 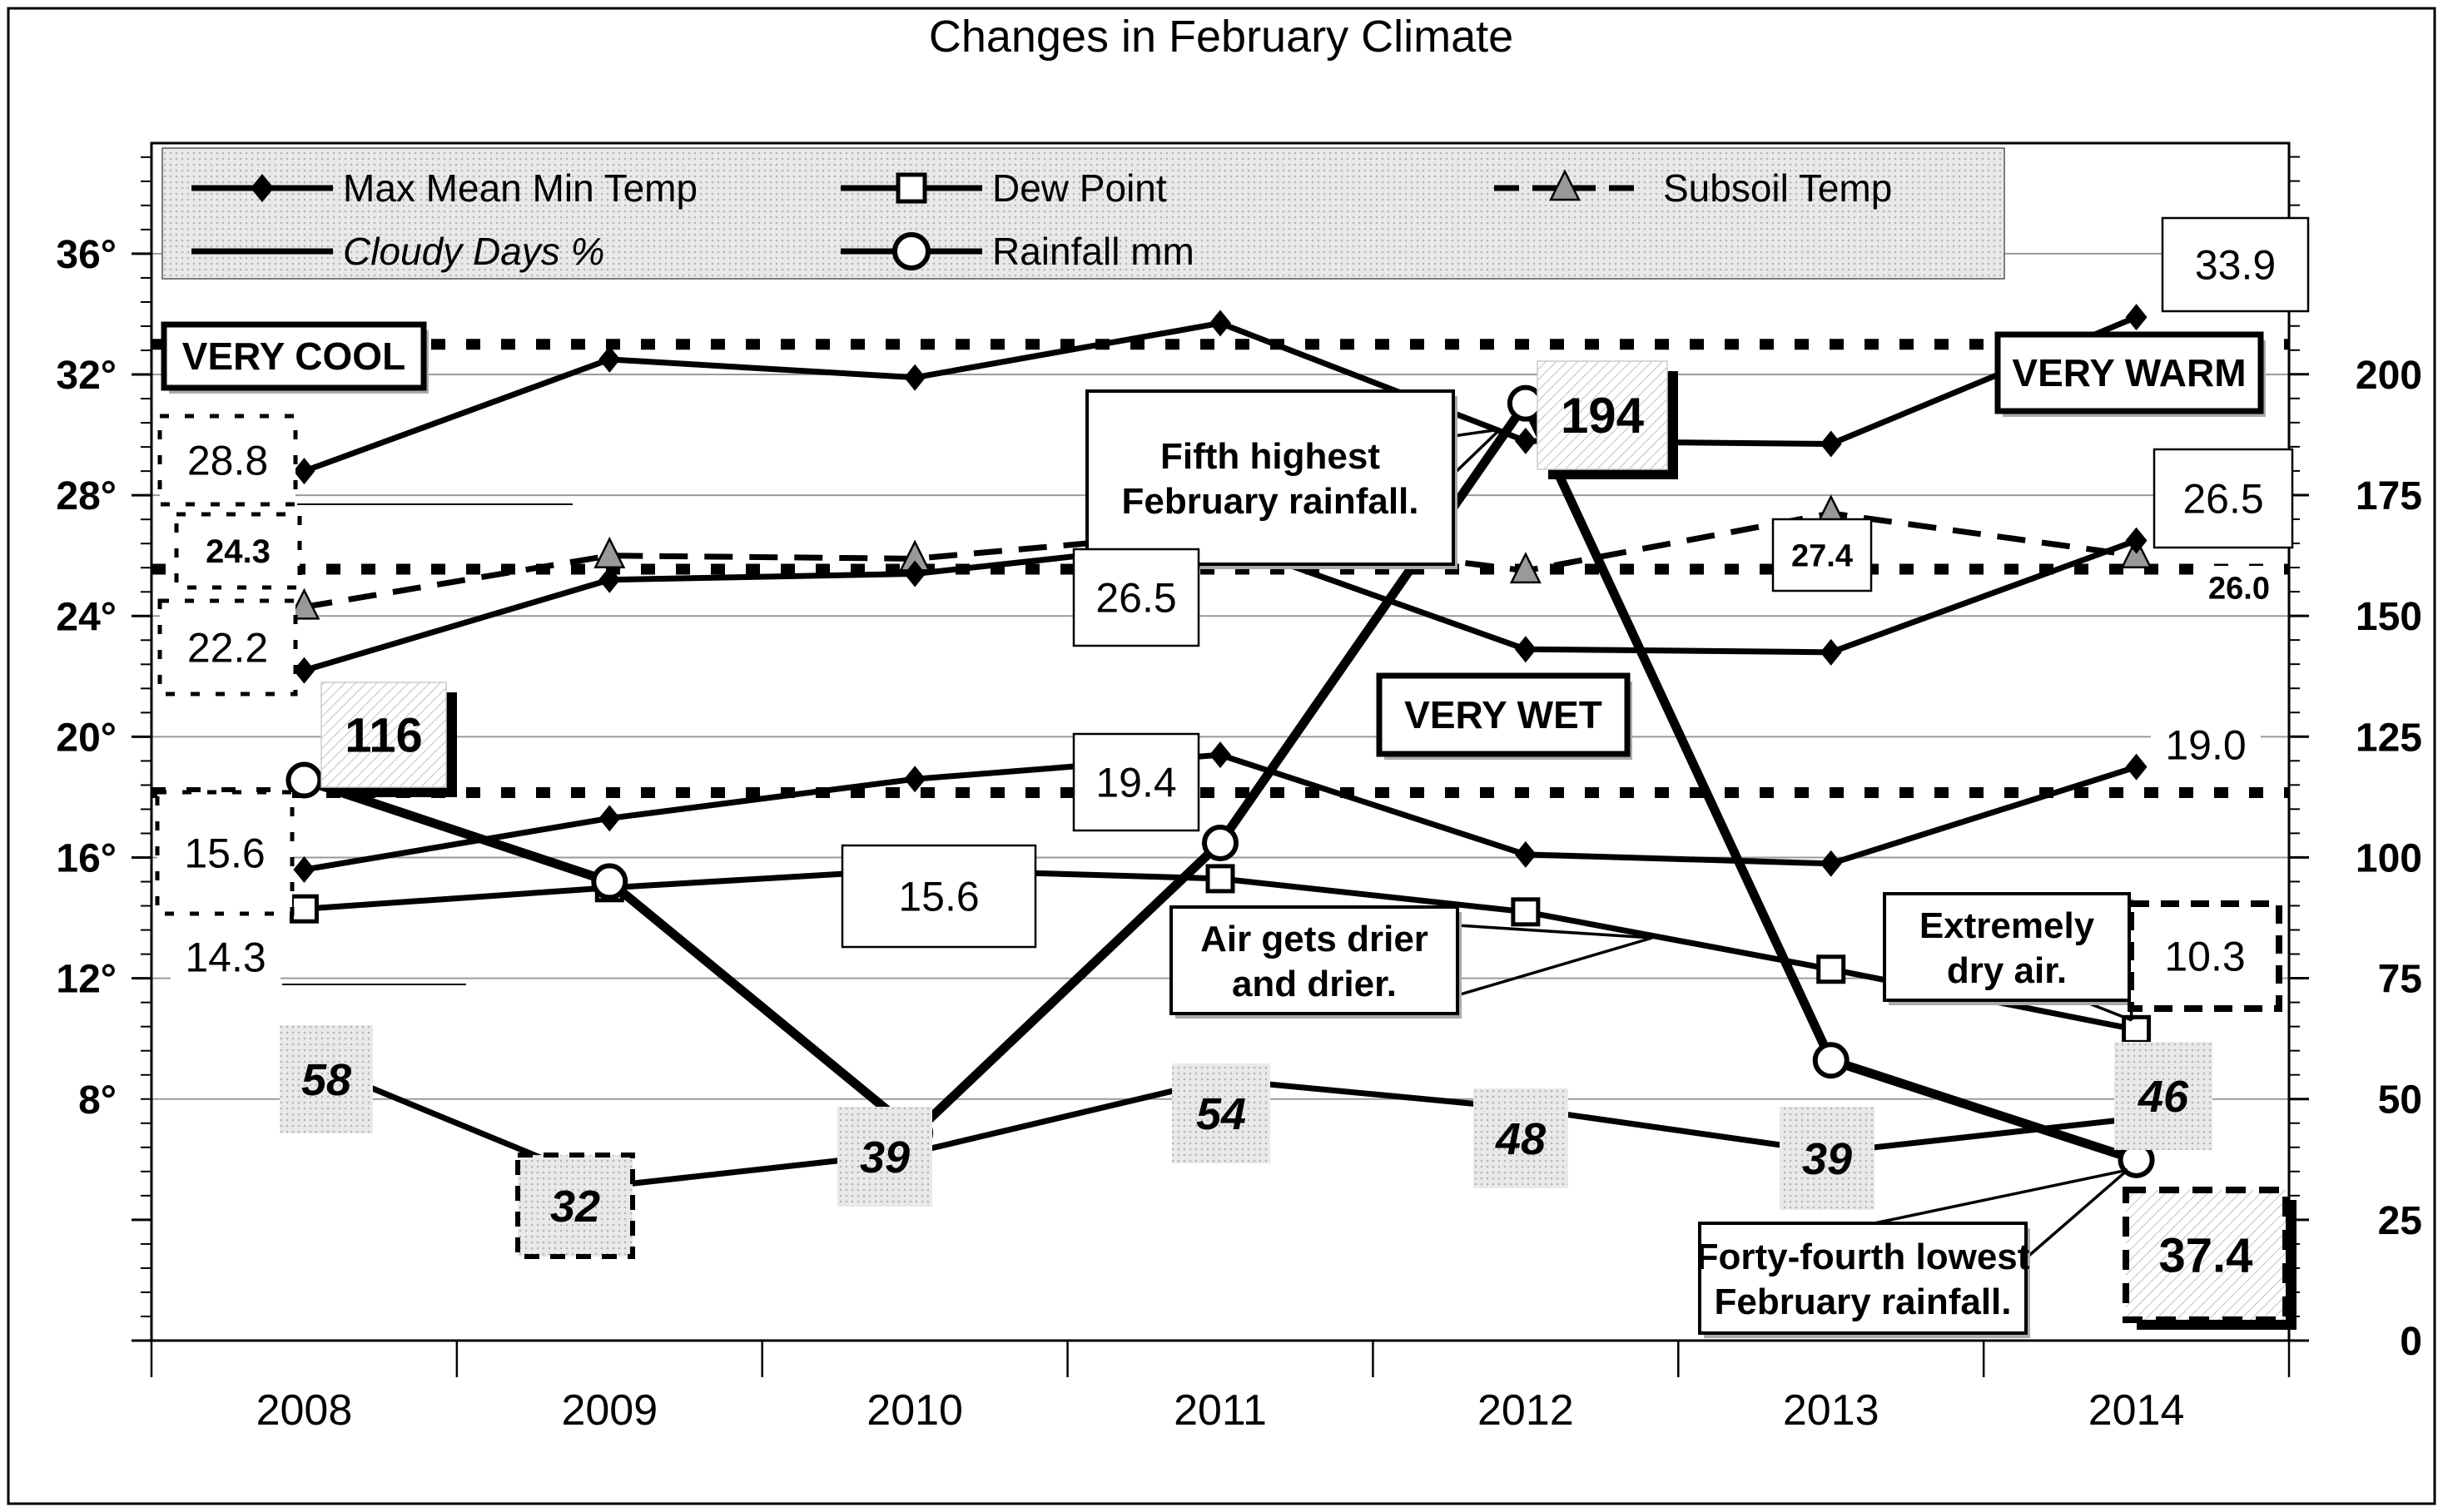 What do you see at coordinates (1314, 984) in the screenshot?
I see `callout-text: and drier.` at bounding box center [1314, 984].